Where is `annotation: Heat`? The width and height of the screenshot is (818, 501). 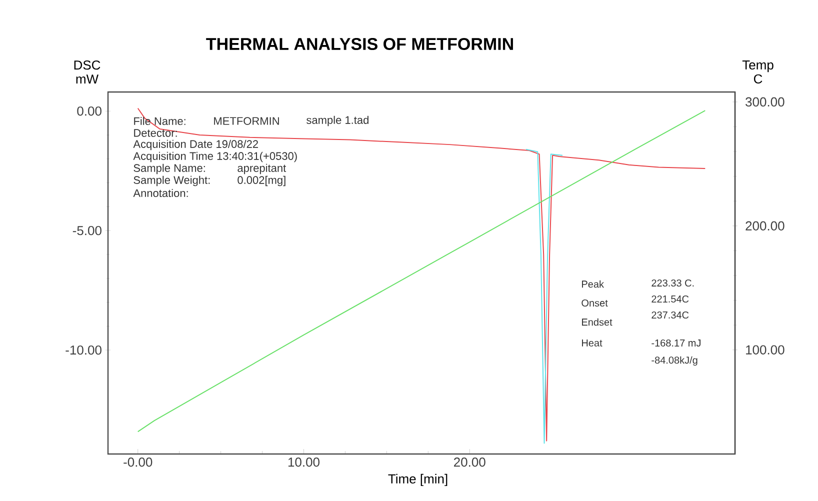 annotation: Heat is located at coordinates (592, 343).